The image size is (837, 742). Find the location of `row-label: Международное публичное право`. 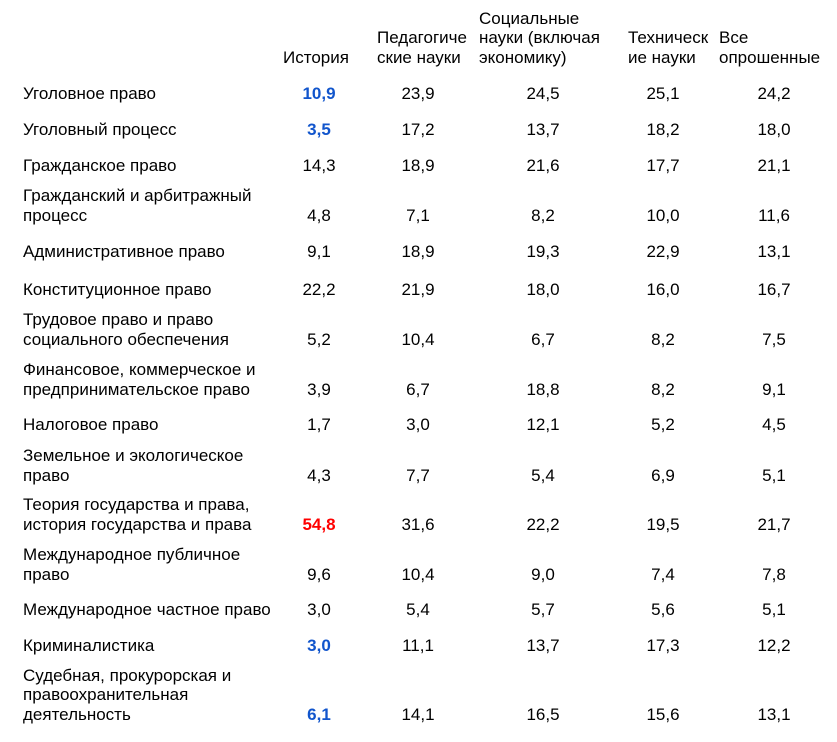

row-label: Международное публичное право is located at coordinates (132, 564).